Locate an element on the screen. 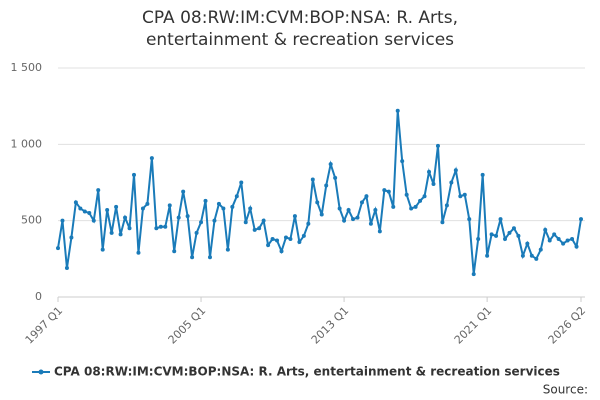  y-tick-label: 1 000 is located at coordinates (27, 143).